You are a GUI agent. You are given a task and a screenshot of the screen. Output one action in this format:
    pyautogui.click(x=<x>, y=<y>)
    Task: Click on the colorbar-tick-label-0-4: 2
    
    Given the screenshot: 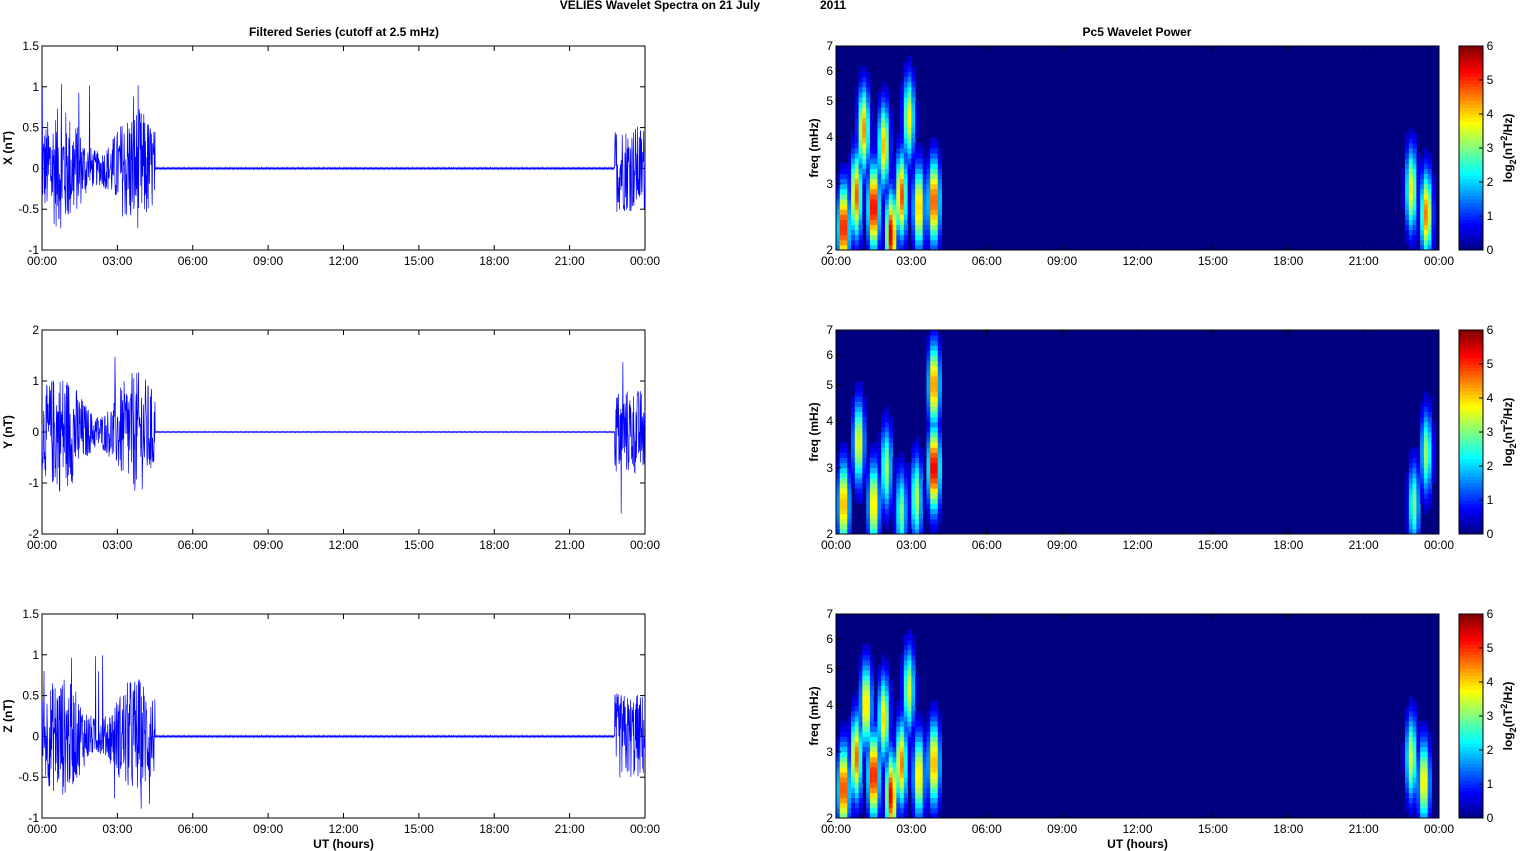 What is the action you would take?
    pyautogui.click(x=1490, y=182)
    